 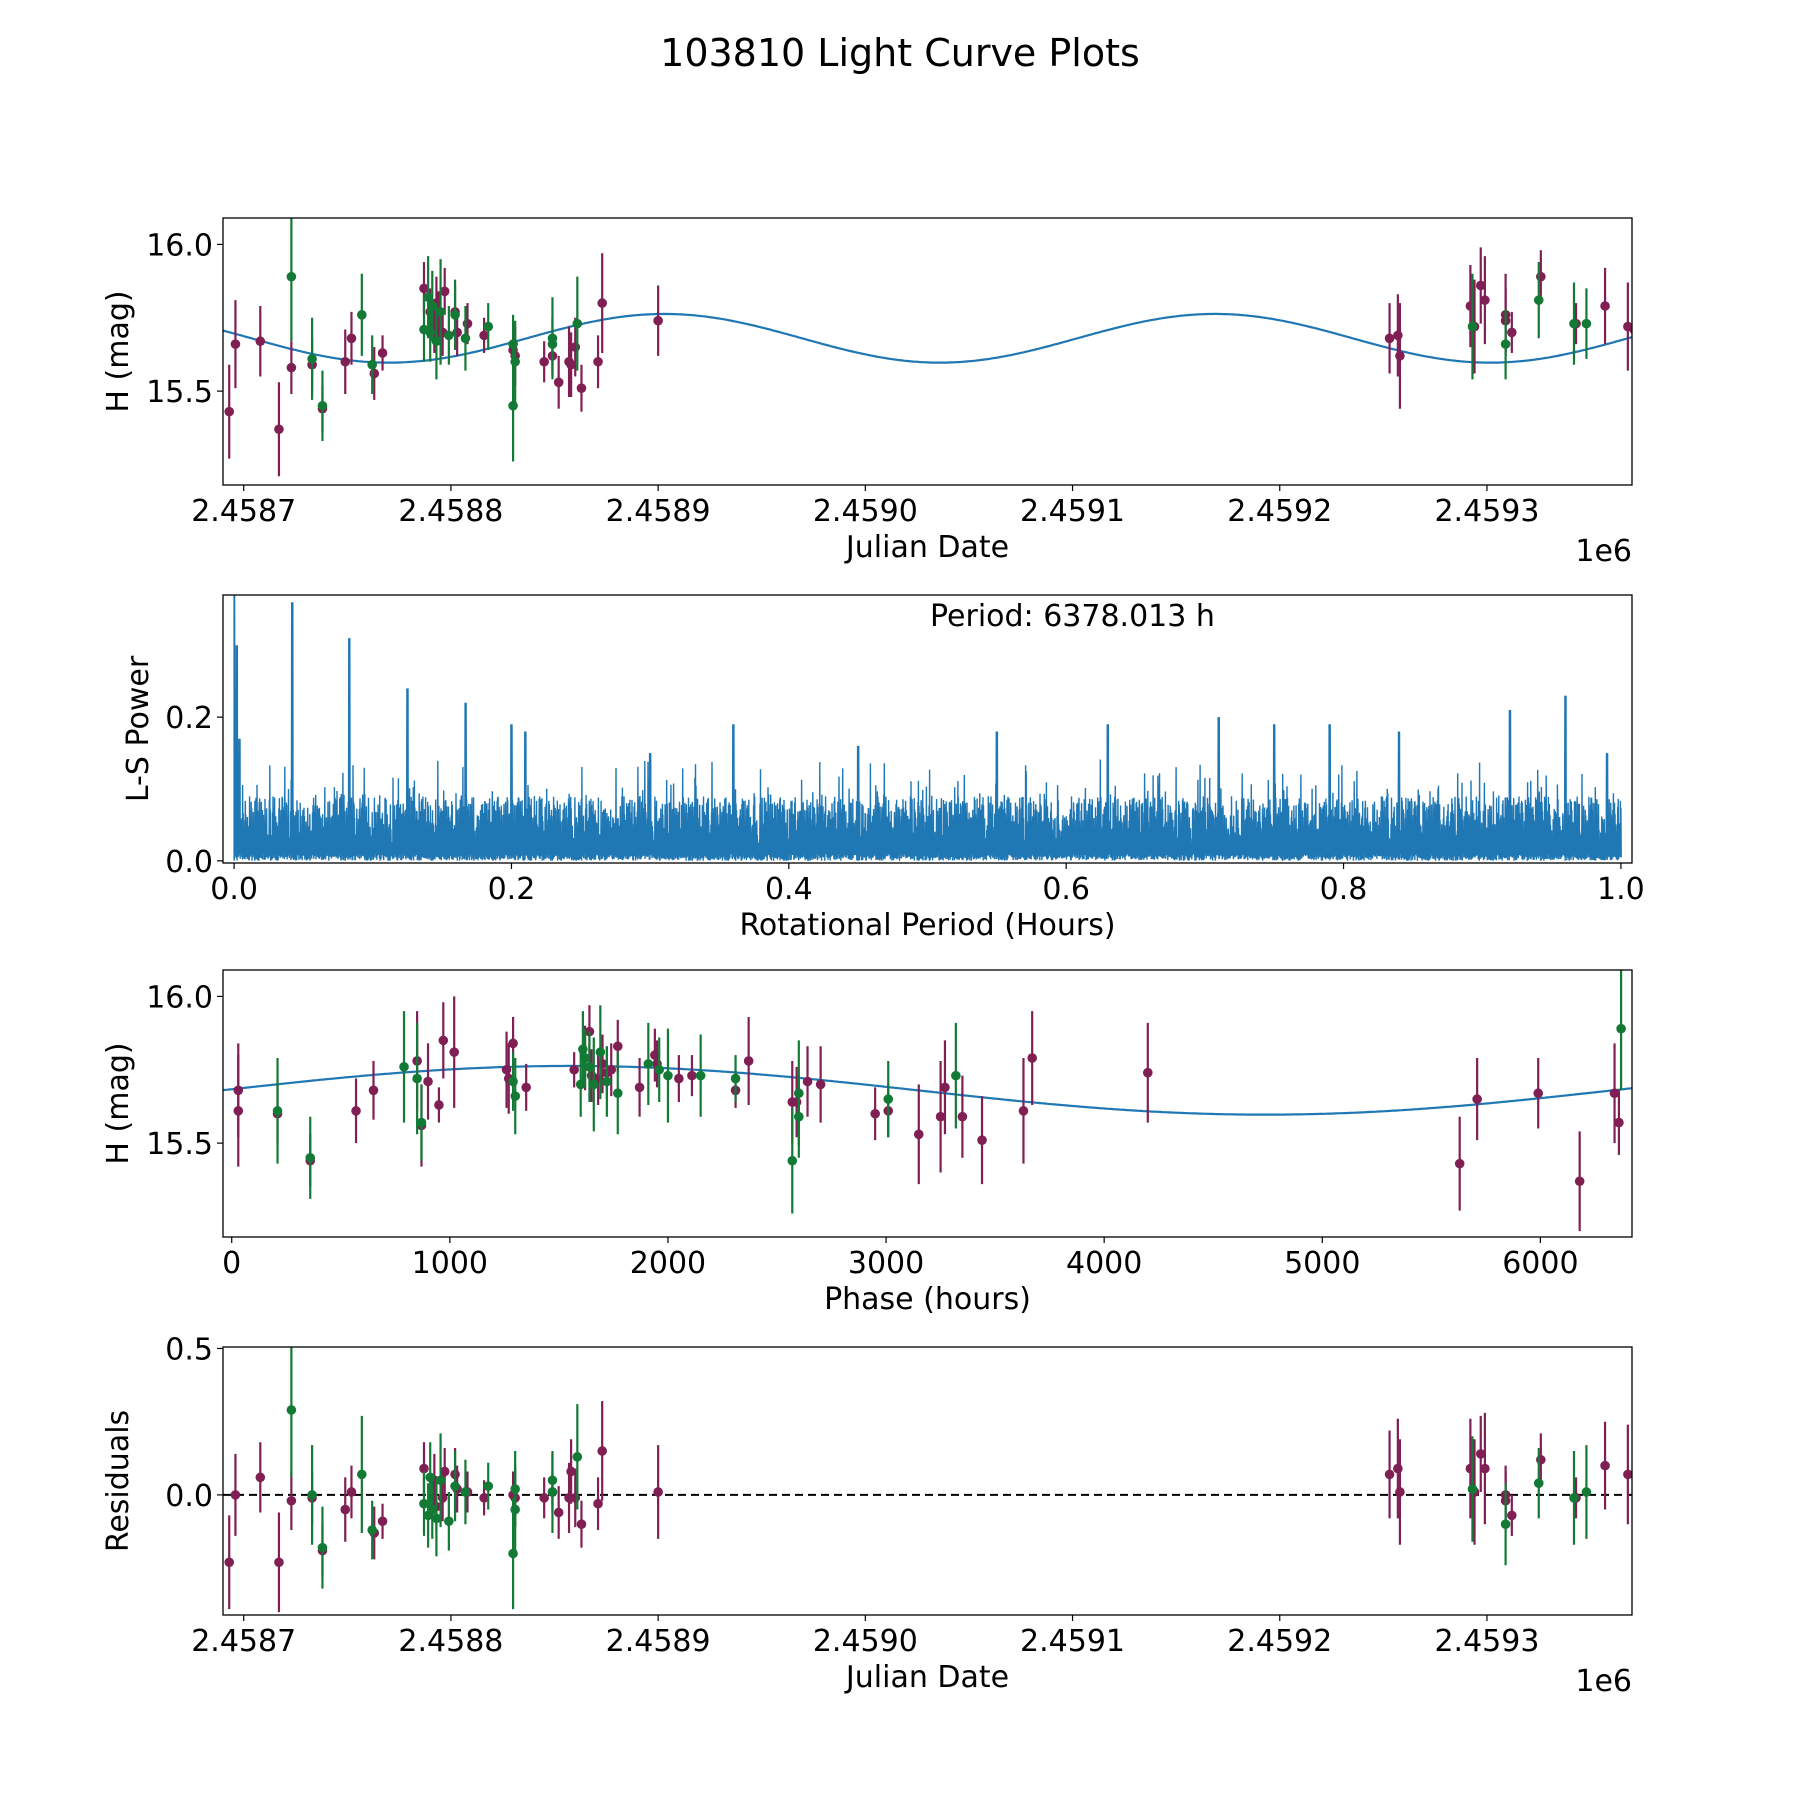 I want to click on x-tick-label: 2.4587, so click(x=243, y=1641).